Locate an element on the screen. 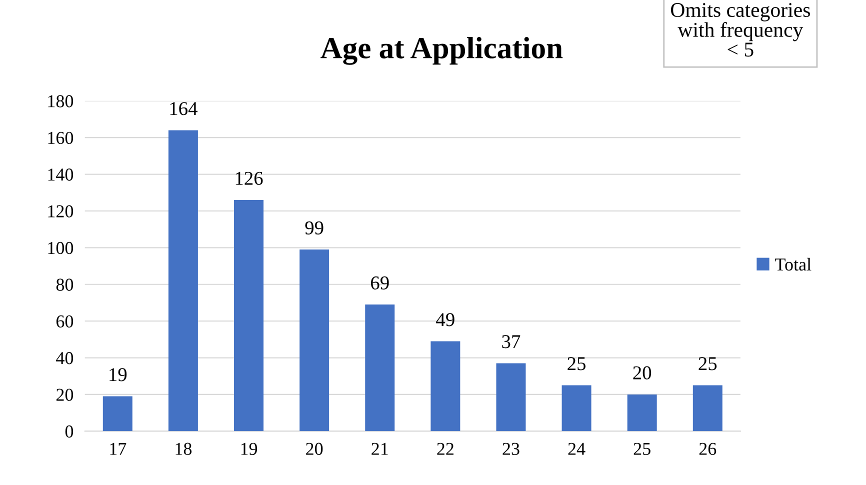  y-tick-label: 40 is located at coordinates (65, 358).